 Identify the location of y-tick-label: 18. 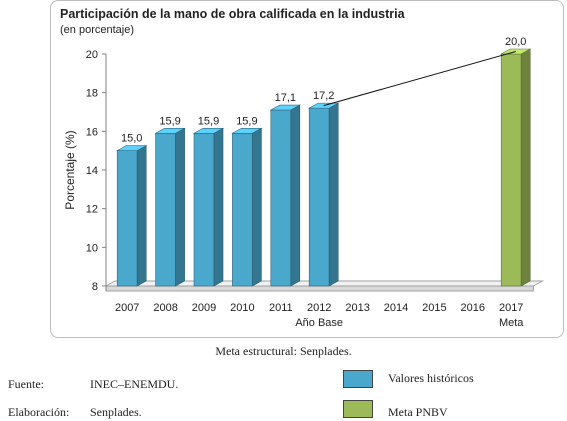
(92, 94).